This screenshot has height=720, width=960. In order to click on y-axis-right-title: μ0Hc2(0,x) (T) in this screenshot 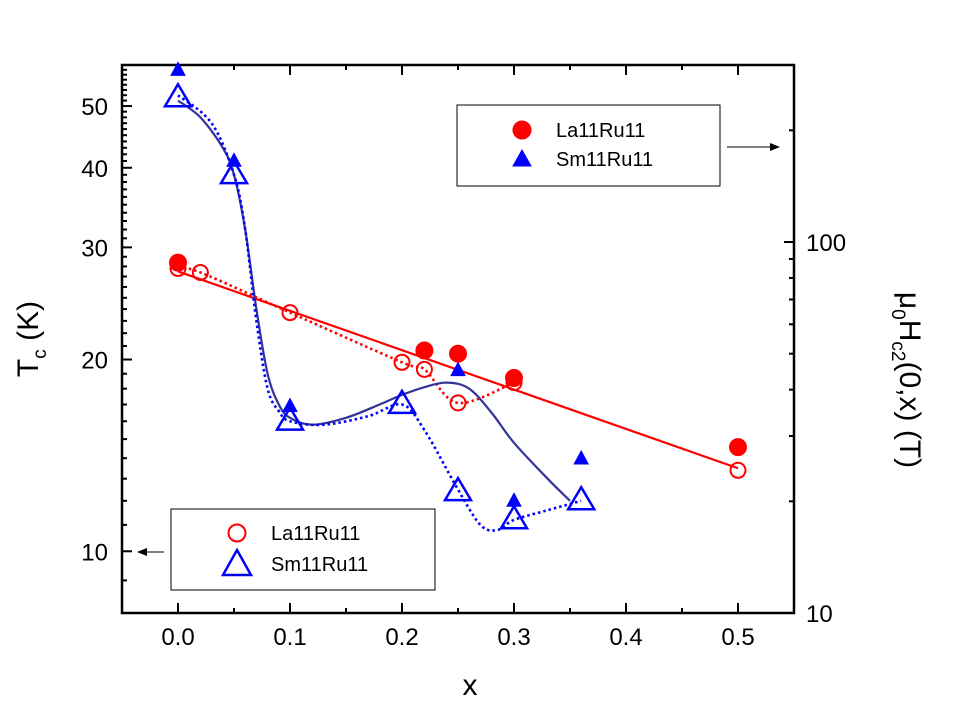, I will do `click(906, 380)`.